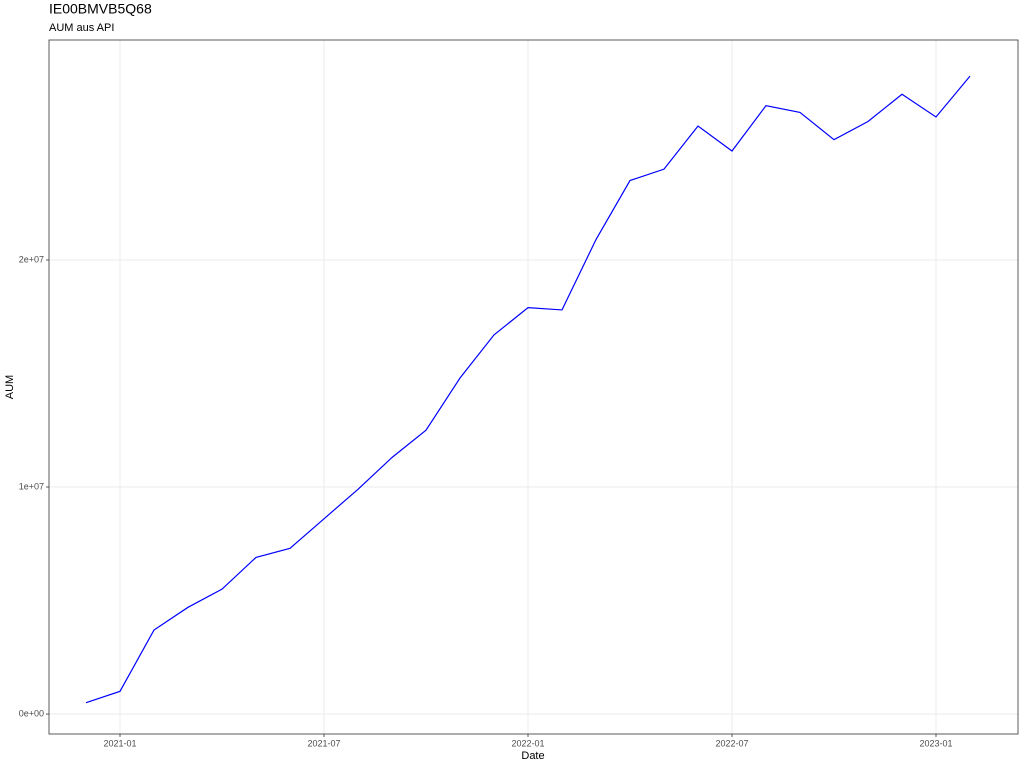  Describe the element at coordinates (731, 743) in the screenshot. I see `x-tick-label: 2022-07` at that location.